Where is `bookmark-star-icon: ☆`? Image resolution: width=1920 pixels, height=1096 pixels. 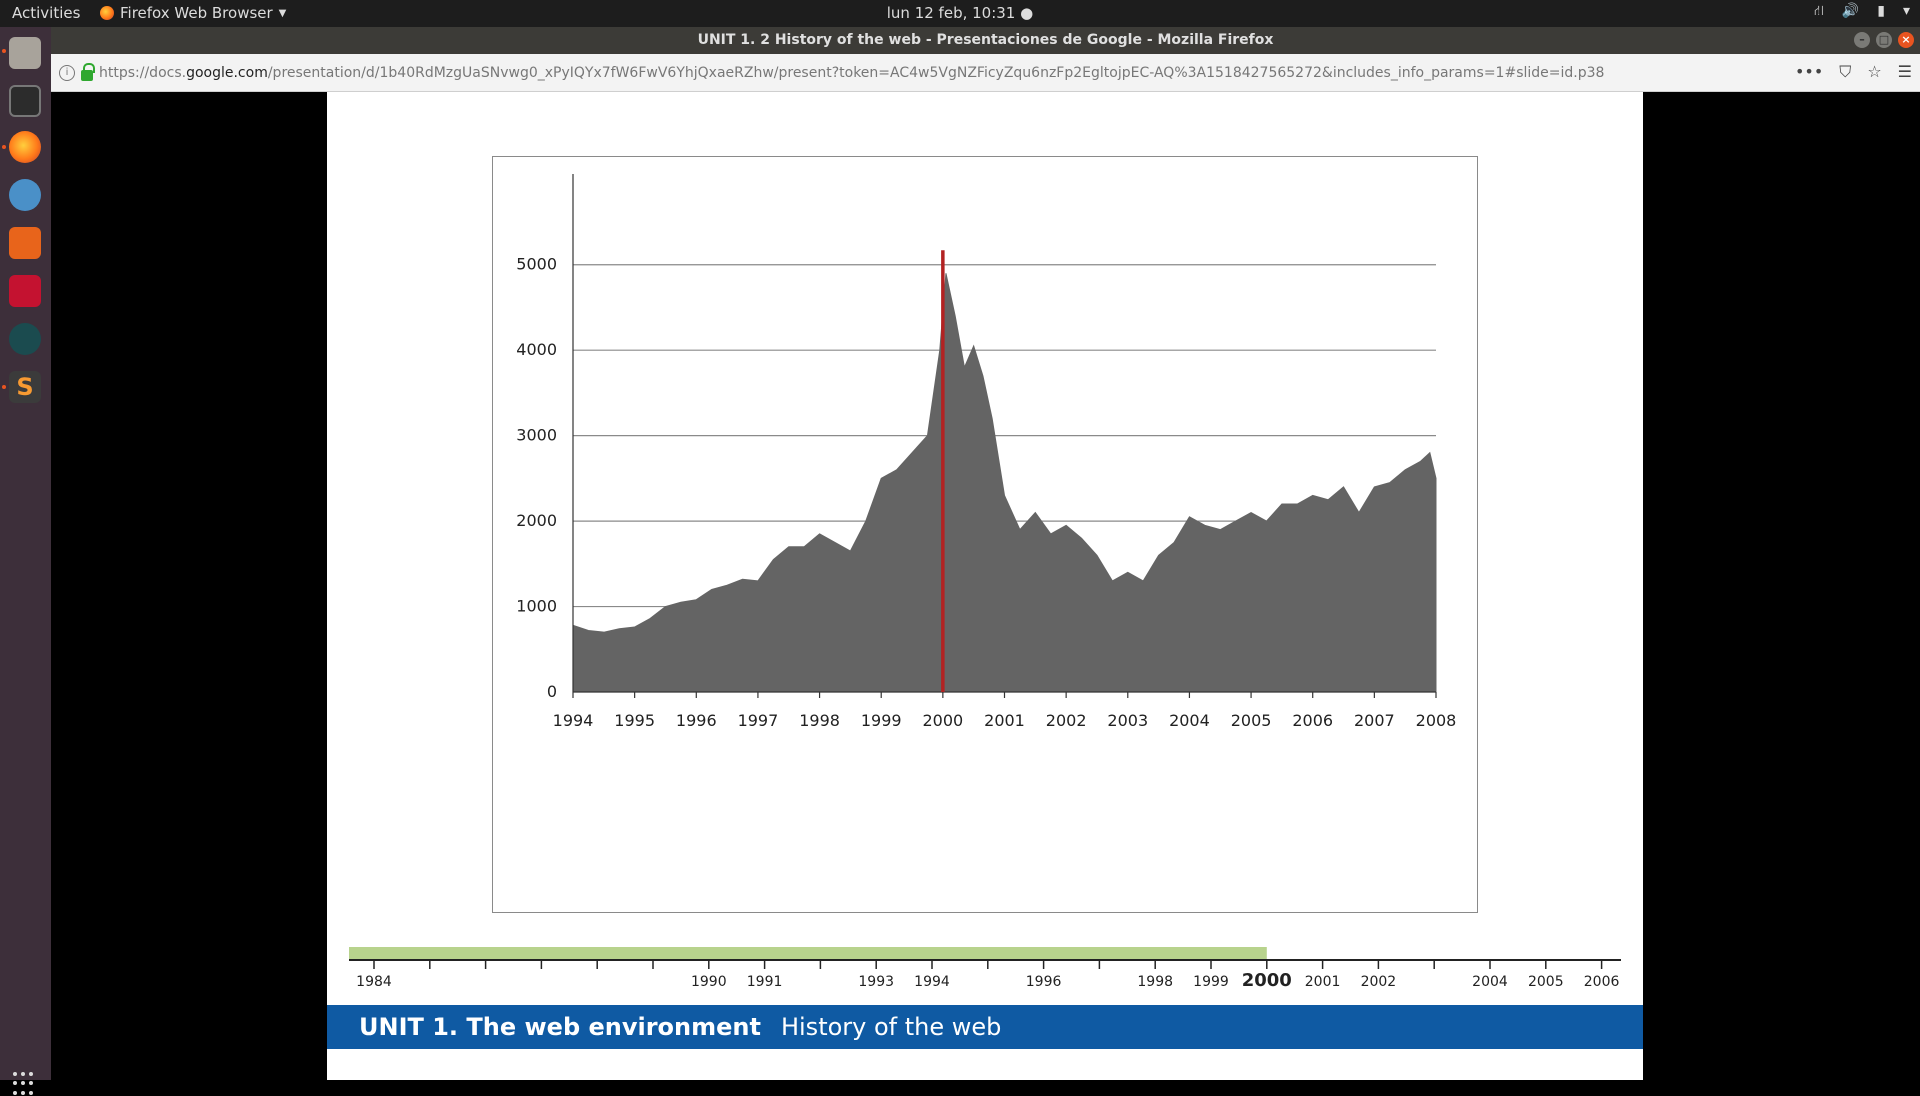 bookmark-star-icon: ☆ is located at coordinates (1874, 71).